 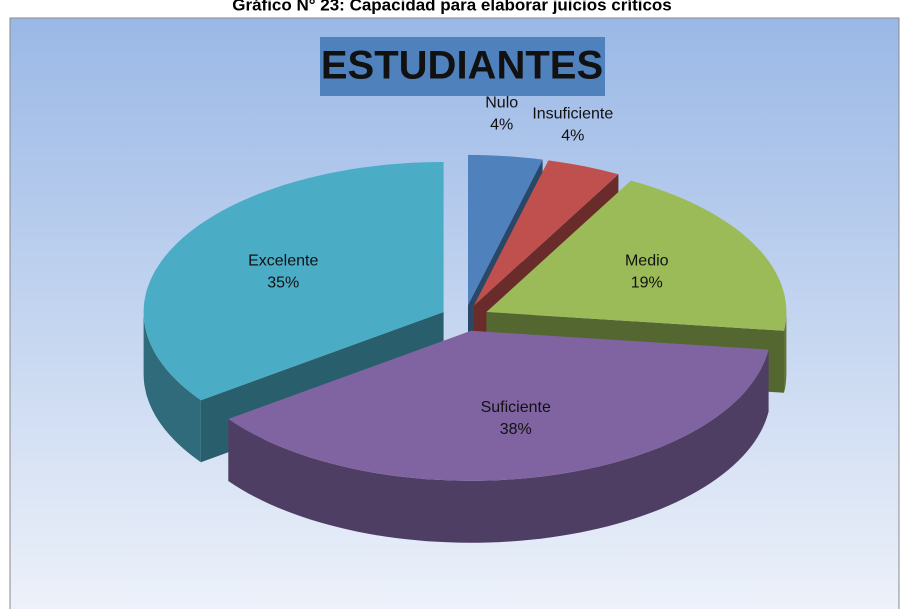 What do you see at coordinates (516, 407) in the screenshot?
I see `slice-label: Suficiente` at bounding box center [516, 407].